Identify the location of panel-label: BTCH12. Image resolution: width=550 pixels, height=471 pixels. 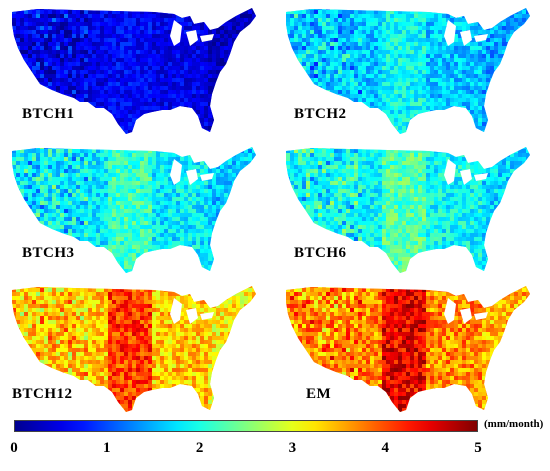
(42, 394).